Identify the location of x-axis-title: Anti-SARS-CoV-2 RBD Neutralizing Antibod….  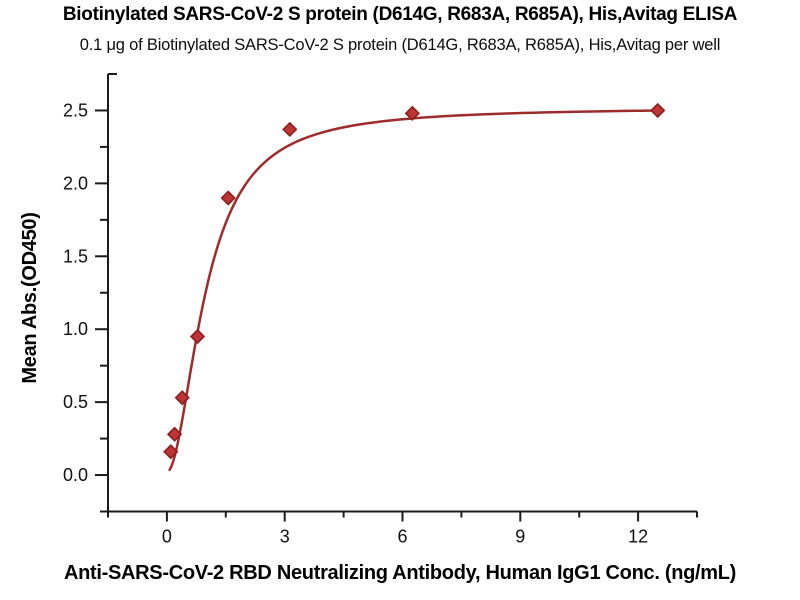
(400, 573).